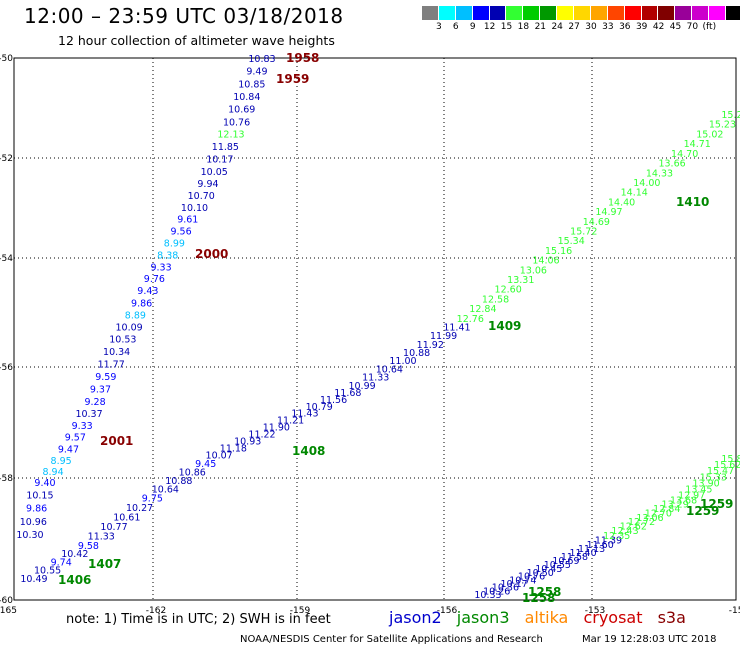 The image size is (740, 650). Describe the element at coordinates (456, 327) in the screenshot. I see `wave-height-label: 11.41` at that location.